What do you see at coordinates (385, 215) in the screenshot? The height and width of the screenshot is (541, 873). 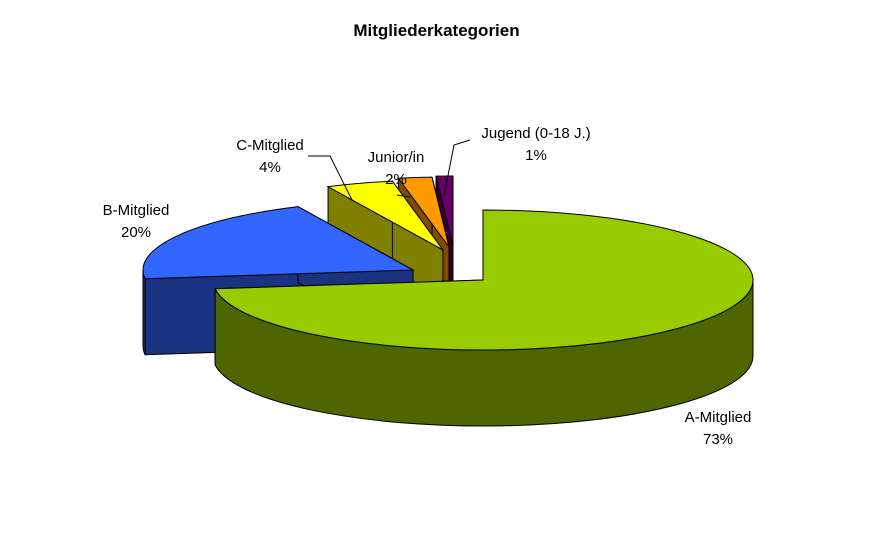 I see `slice-c-mitglied` at bounding box center [385, 215].